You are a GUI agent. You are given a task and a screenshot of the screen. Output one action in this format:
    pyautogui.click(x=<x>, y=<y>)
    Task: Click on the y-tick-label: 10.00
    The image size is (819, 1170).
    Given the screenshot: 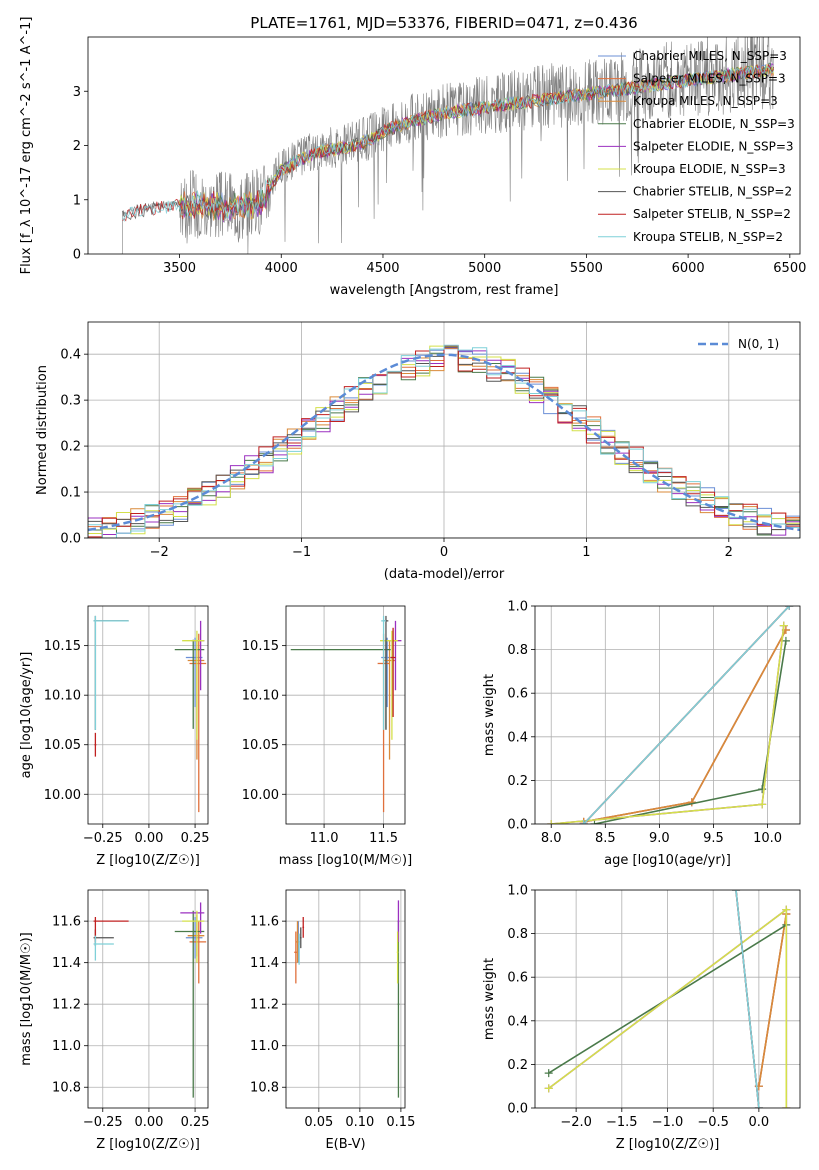 What is the action you would take?
    pyautogui.click(x=260, y=795)
    